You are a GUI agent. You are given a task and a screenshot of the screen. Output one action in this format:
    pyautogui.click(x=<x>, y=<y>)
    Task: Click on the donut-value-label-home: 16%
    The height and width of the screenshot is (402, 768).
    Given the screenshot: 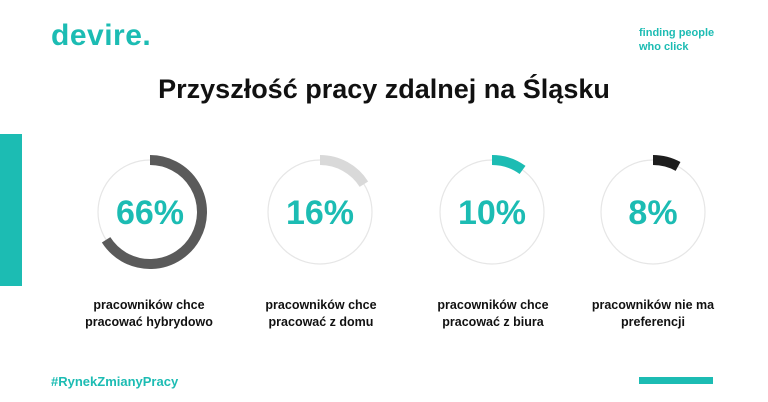 What is the action you would take?
    pyautogui.click(x=320, y=213)
    